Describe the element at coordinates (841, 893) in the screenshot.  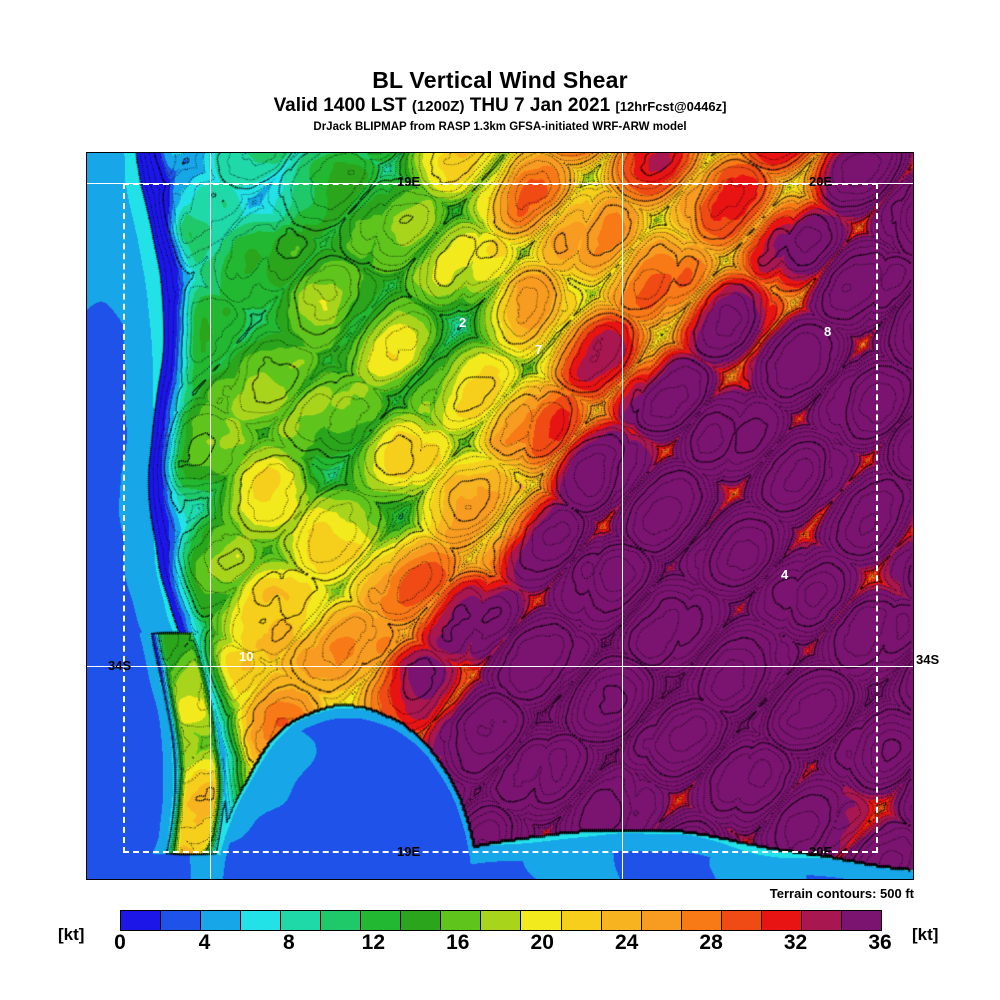
I see `terrain-contour-note: Terrain contours: 500 ft` at that location.